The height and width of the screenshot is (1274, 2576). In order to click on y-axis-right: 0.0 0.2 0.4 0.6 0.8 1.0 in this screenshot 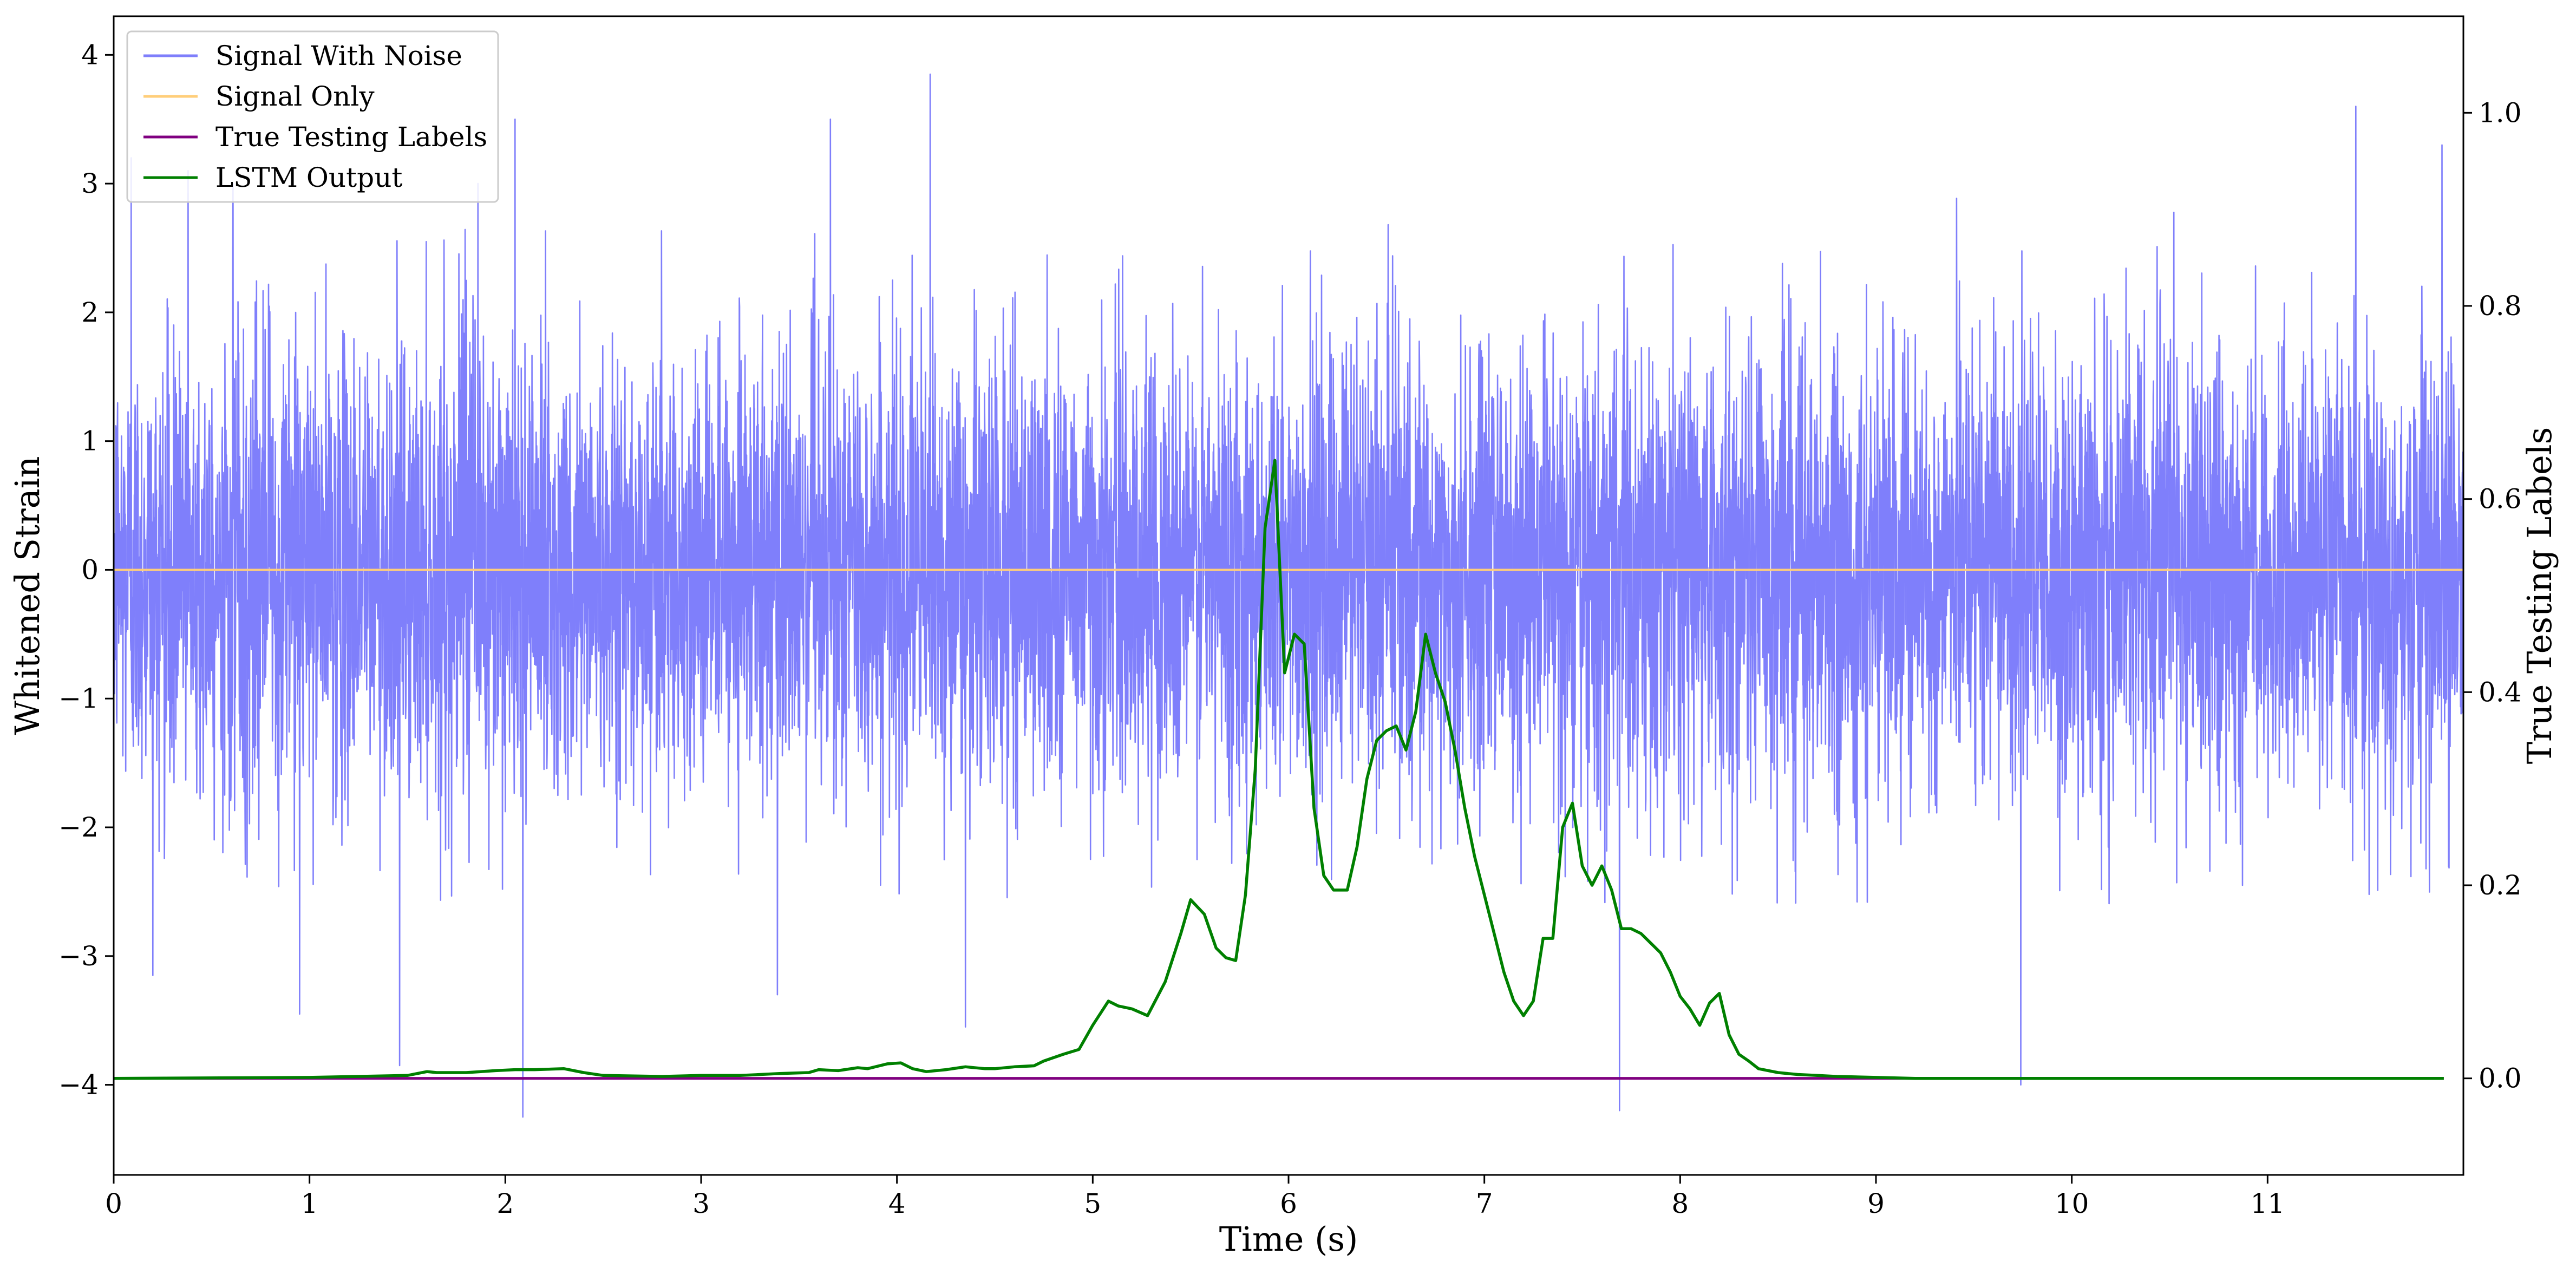, I will do `click(2492, 595)`.